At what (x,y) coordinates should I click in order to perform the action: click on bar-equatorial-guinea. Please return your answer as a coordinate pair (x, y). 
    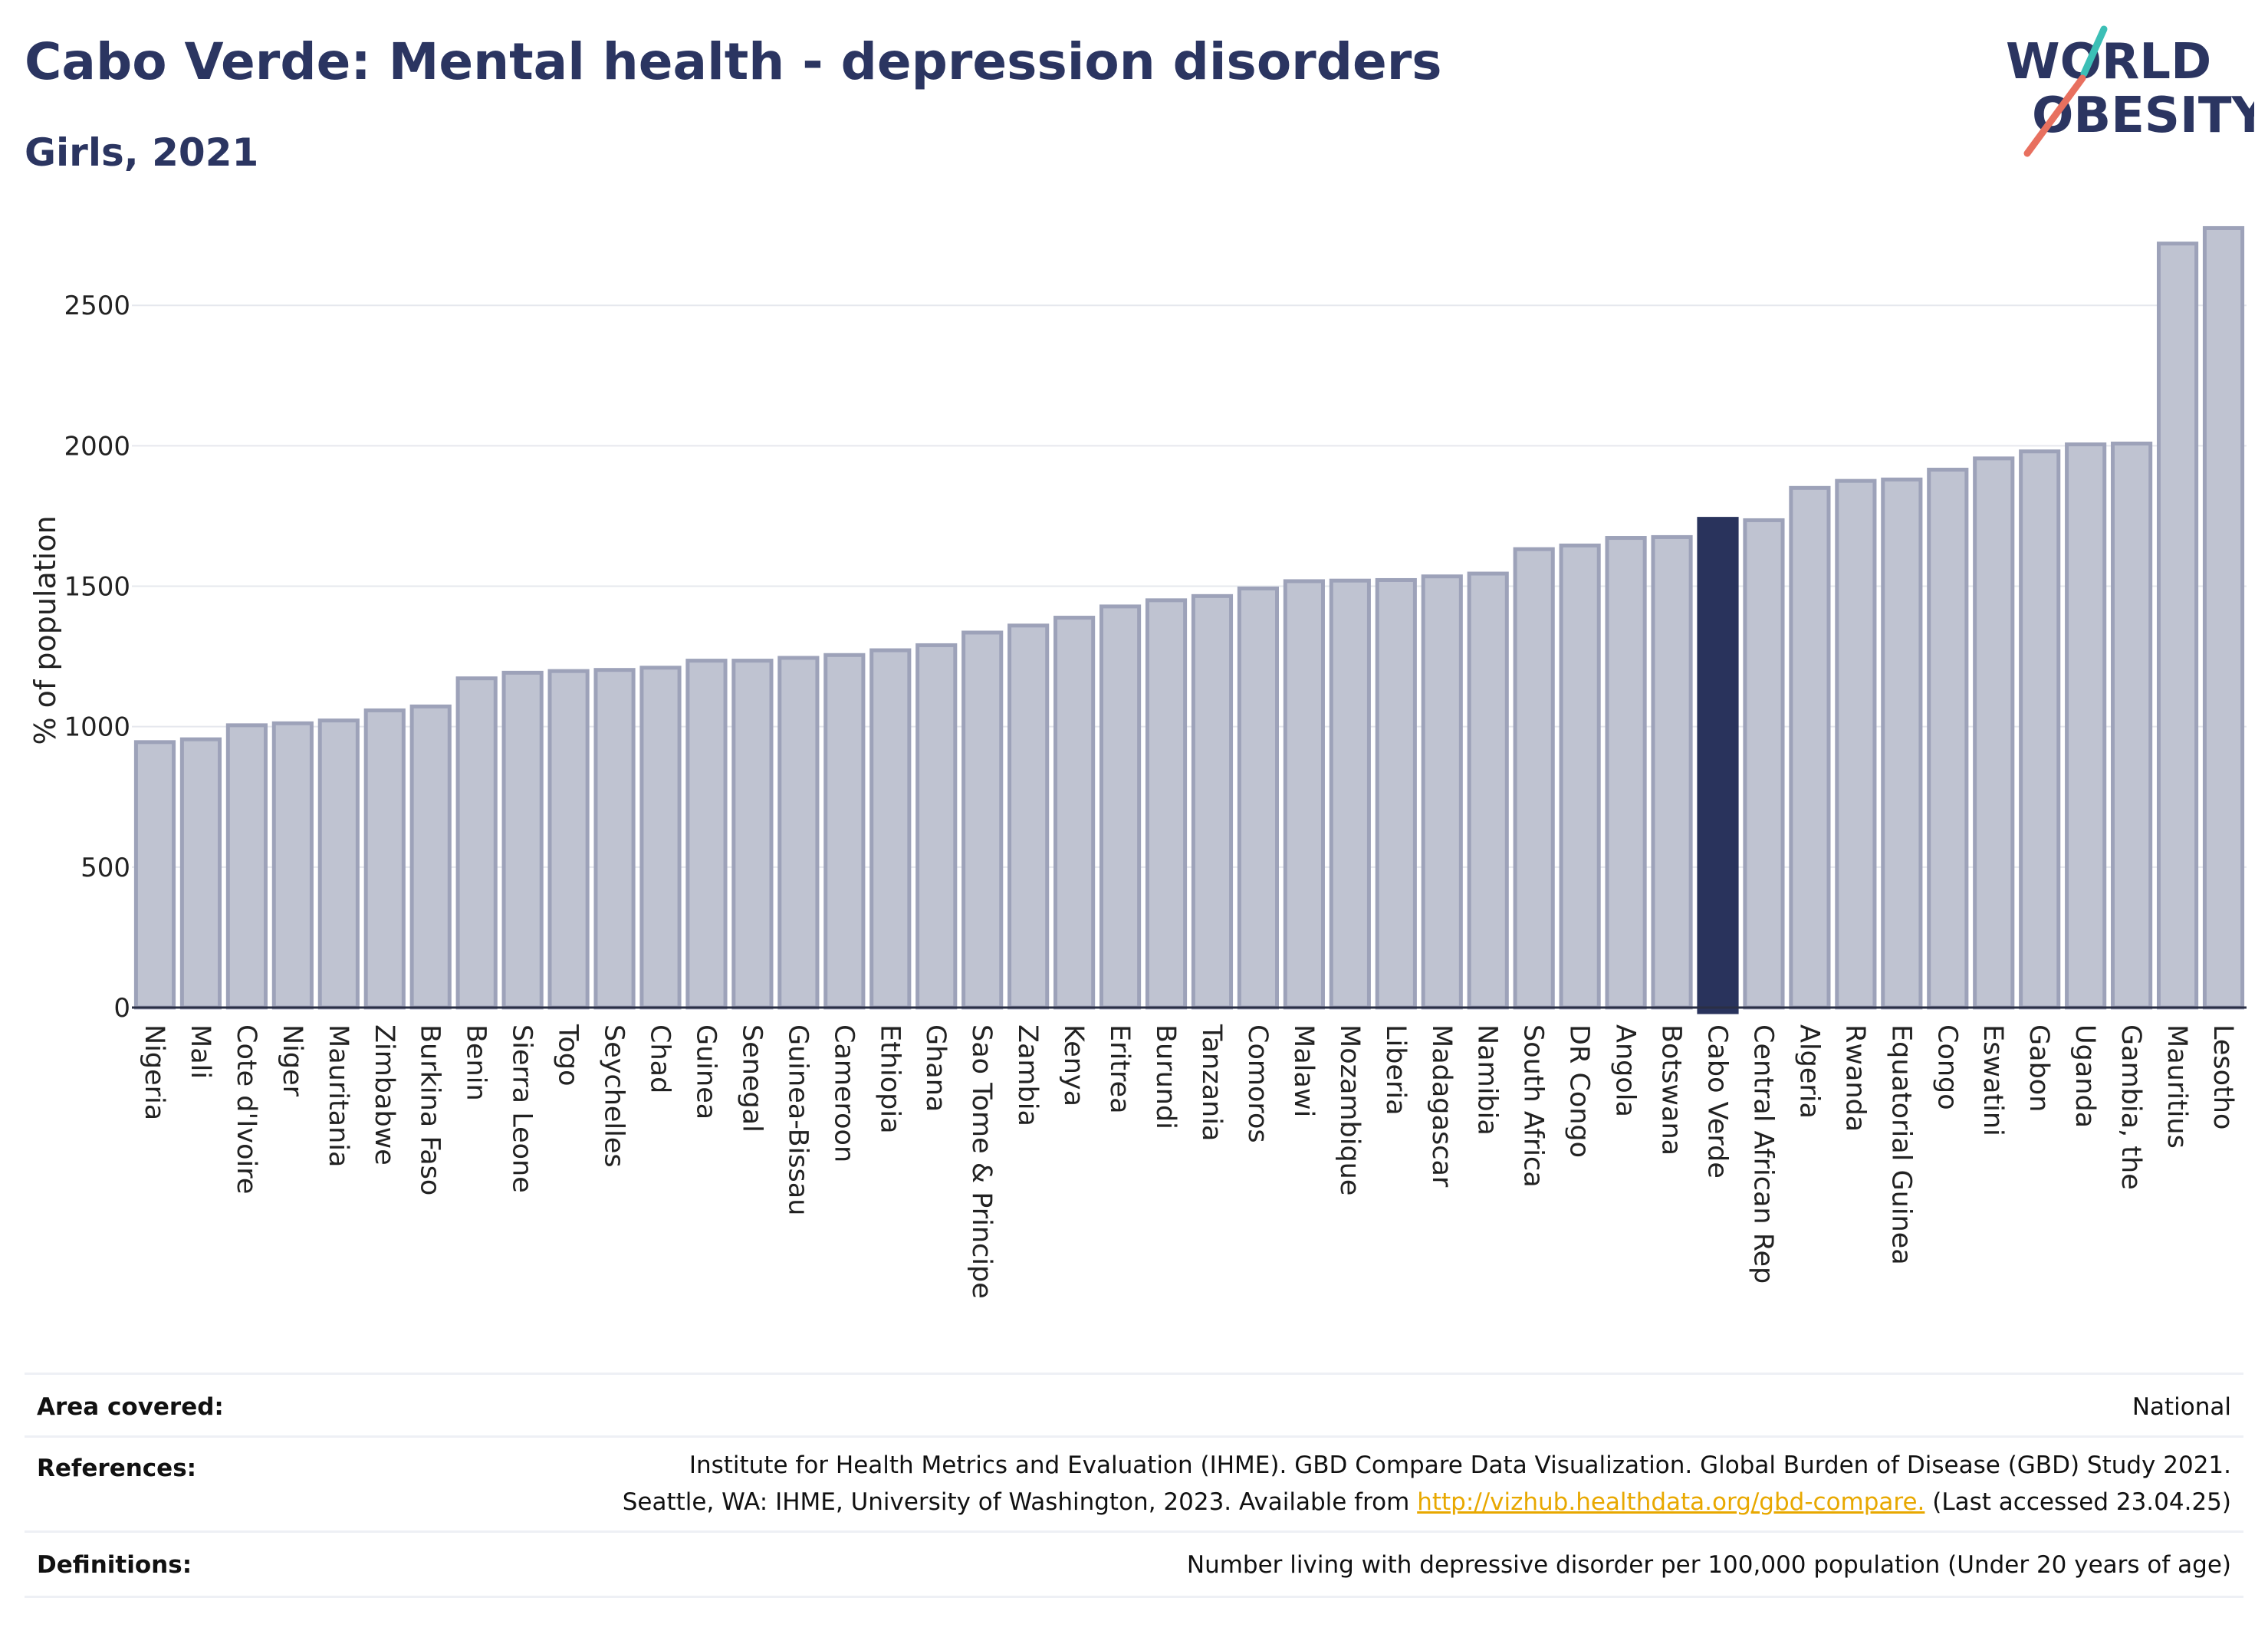
    Looking at the image, I should click on (1902, 744).